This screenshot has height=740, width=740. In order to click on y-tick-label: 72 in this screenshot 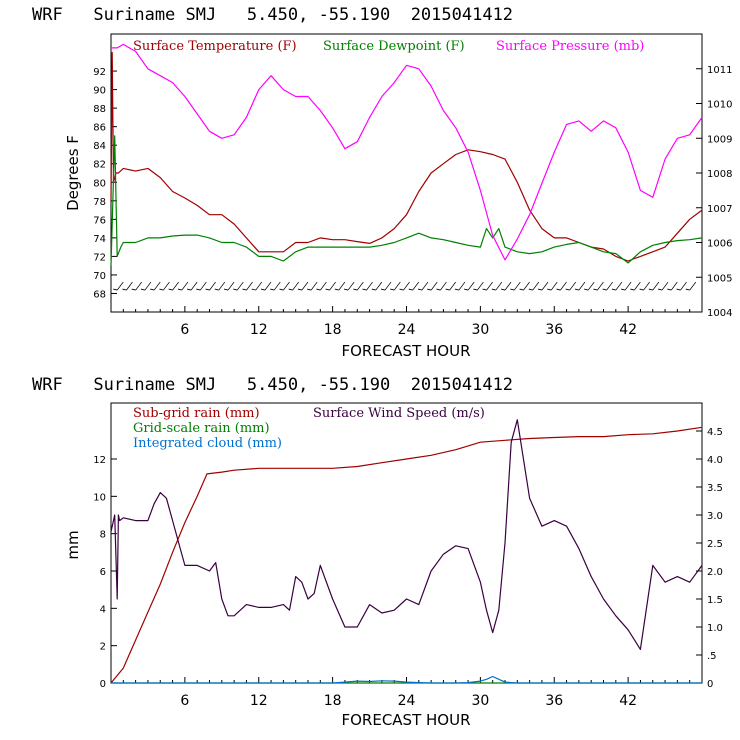, I will do `click(99, 257)`.